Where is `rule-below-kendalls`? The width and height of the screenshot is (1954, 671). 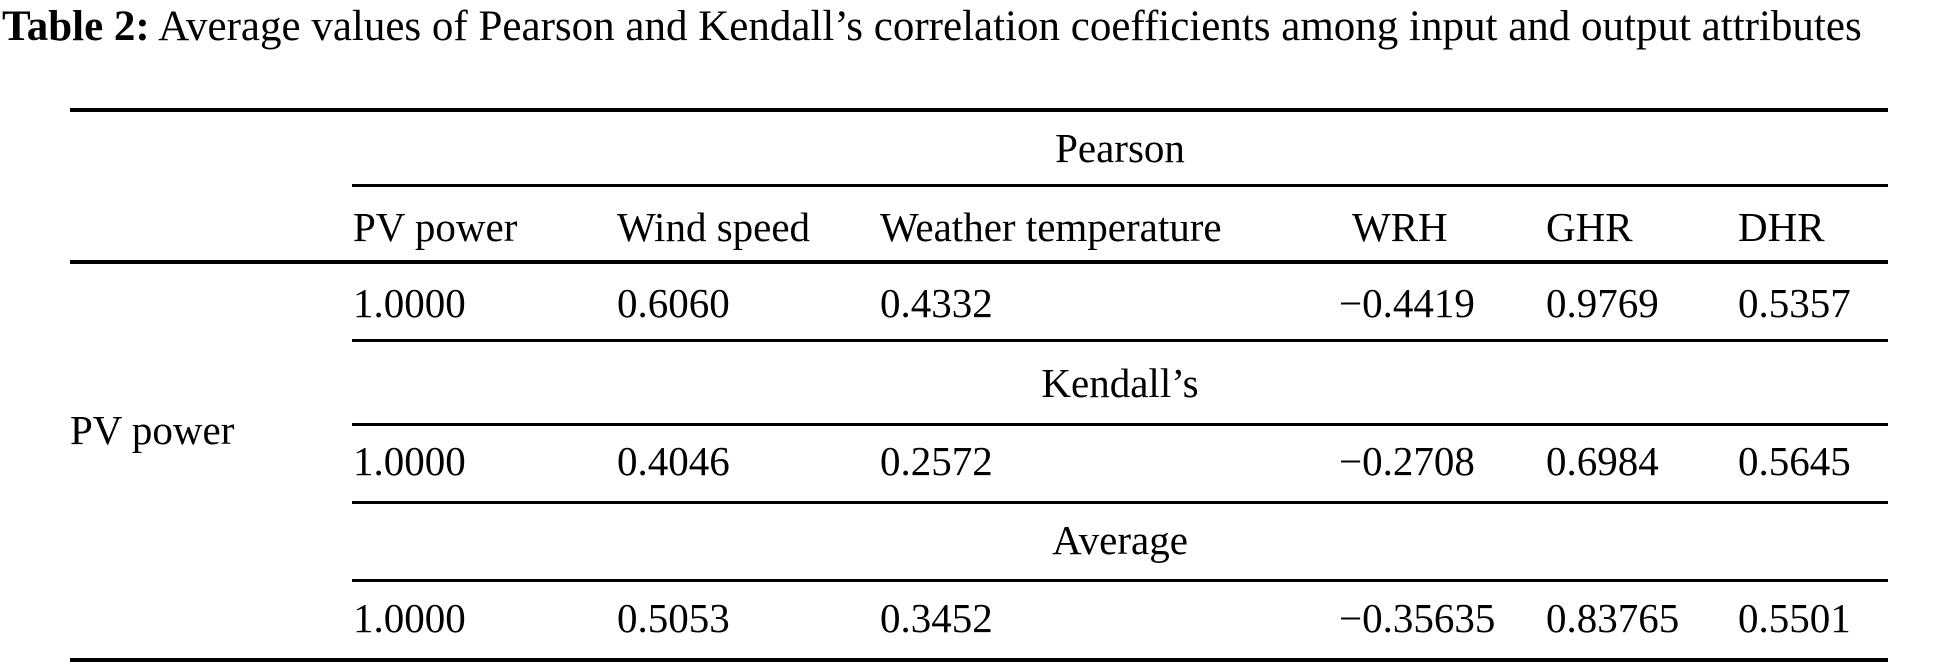 rule-below-kendalls is located at coordinates (1120, 424).